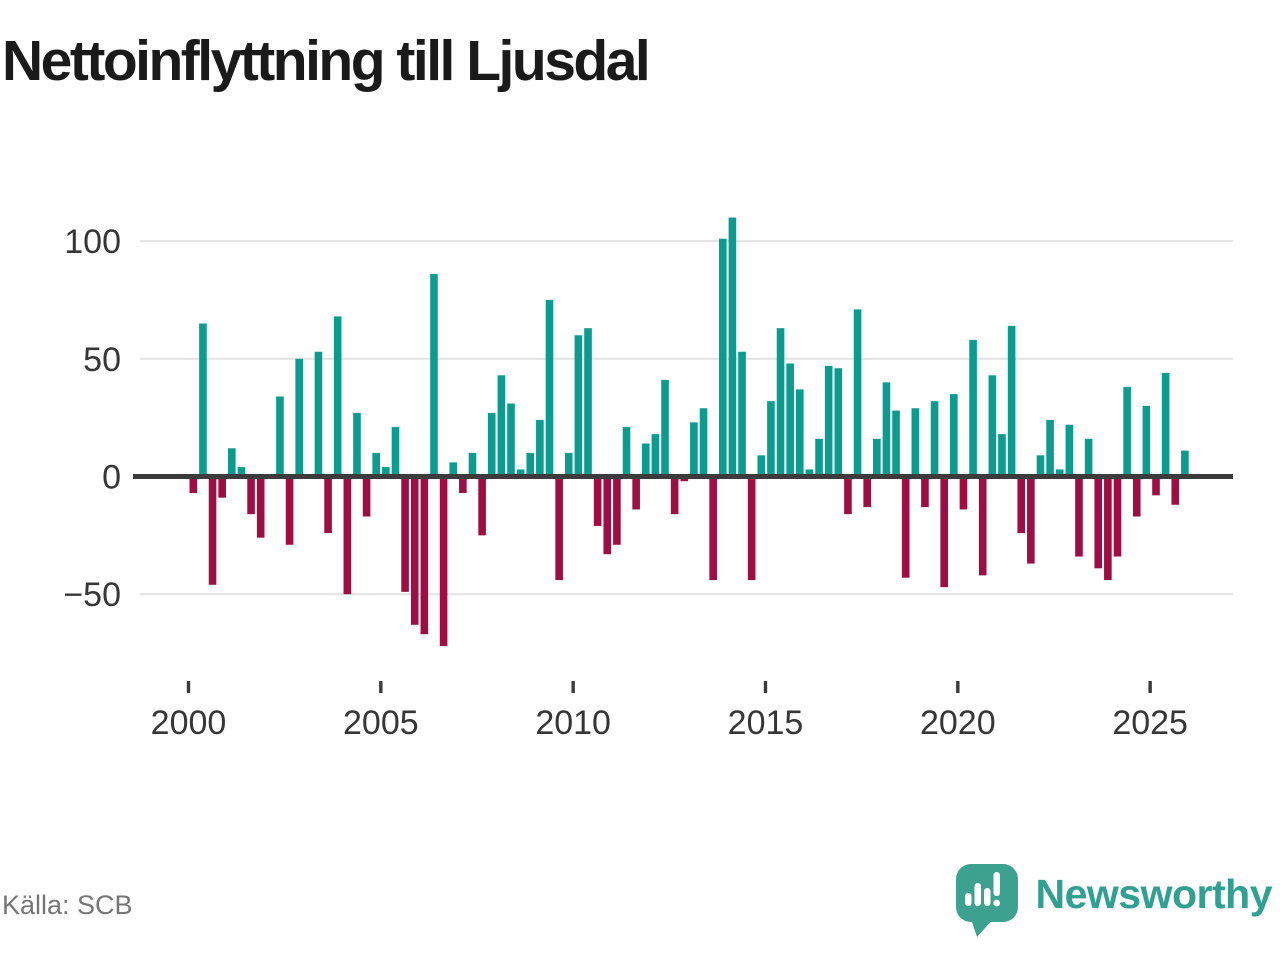  Describe the element at coordinates (501, 426) in the screenshot. I see `bar-2008-Q1` at that location.